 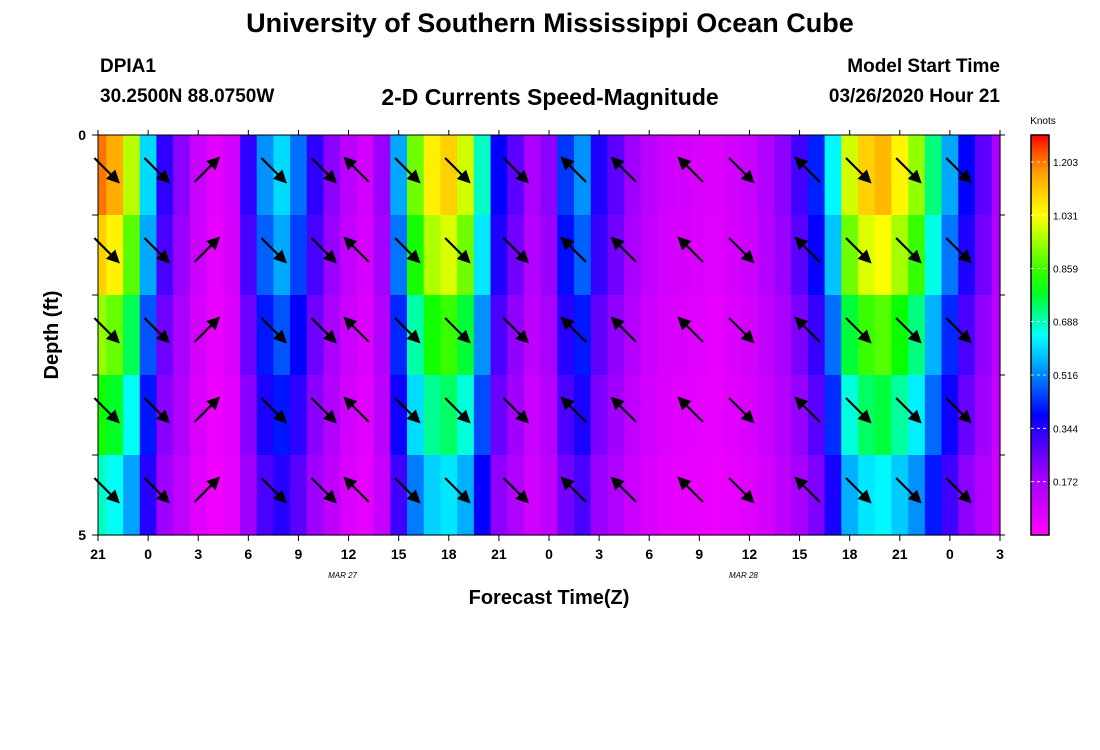 I want to click on x-tick-label: 3, so click(x=198, y=554).